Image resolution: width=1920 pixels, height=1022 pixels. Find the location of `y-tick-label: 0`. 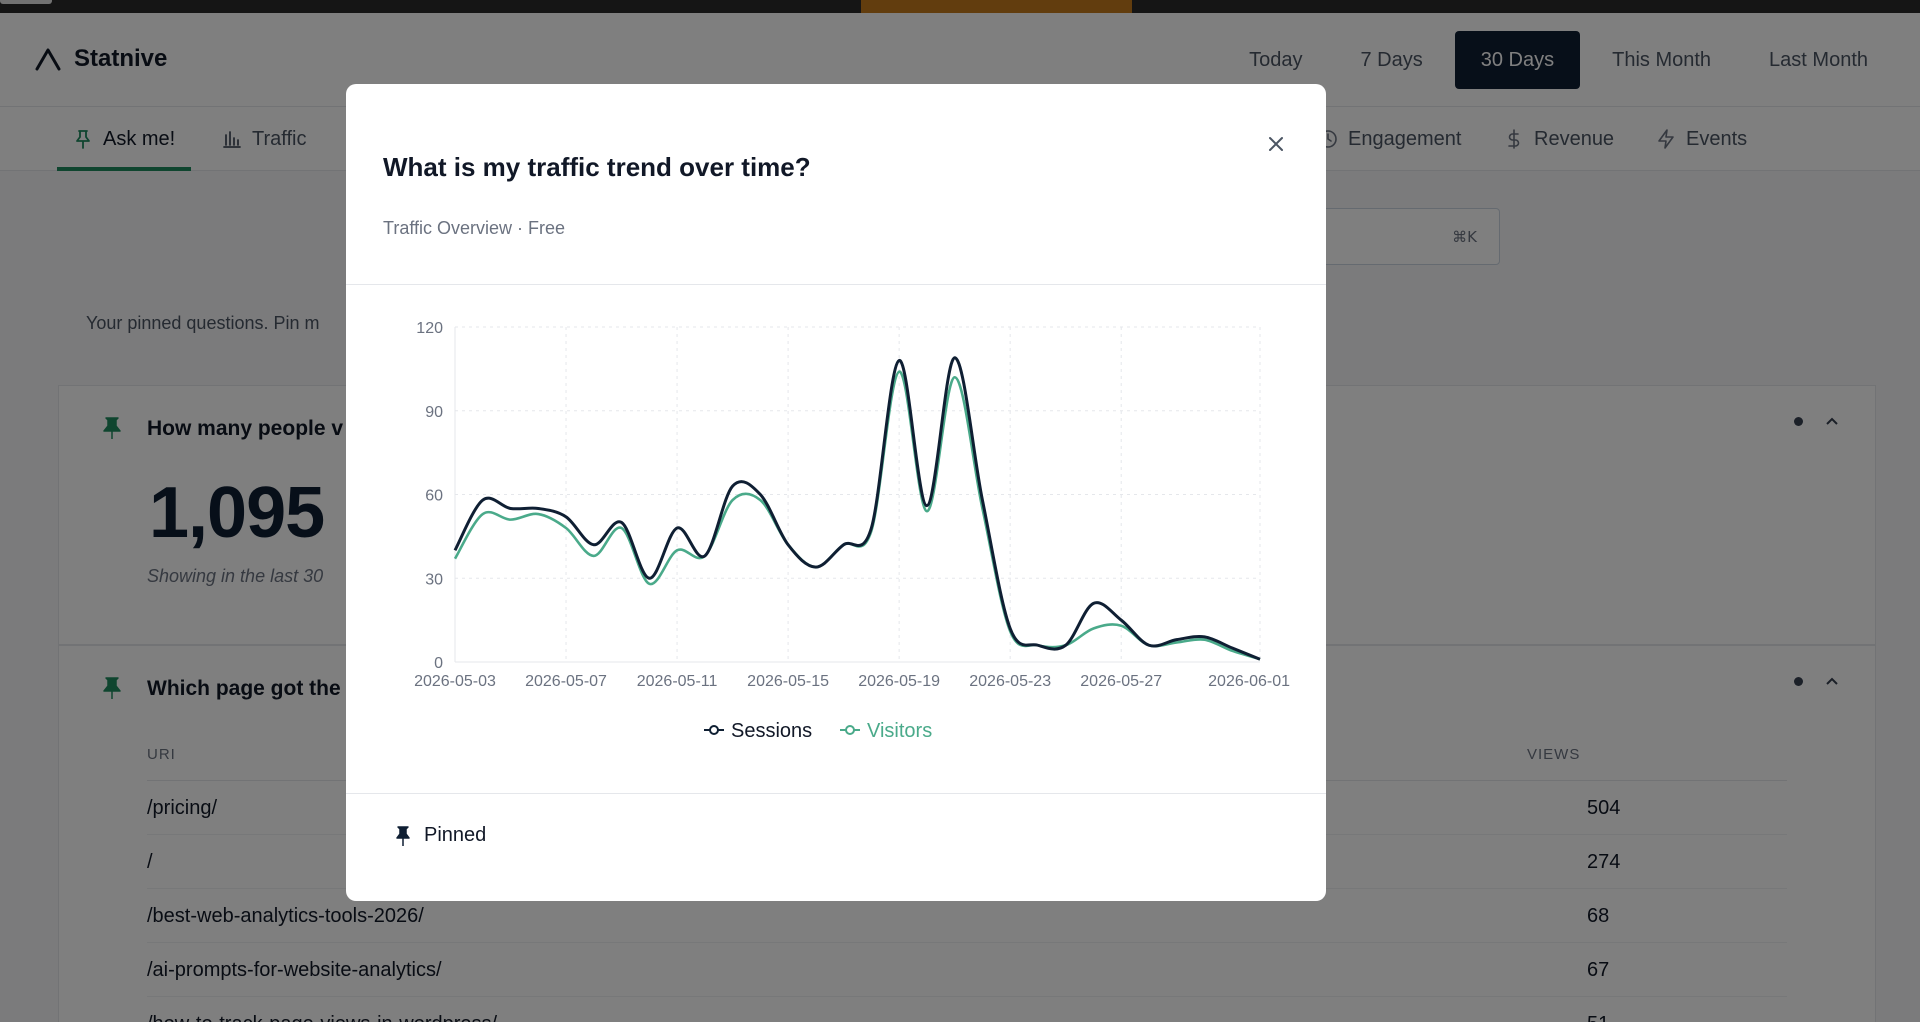

y-tick-label: 0 is located at coordinates (438, 663).